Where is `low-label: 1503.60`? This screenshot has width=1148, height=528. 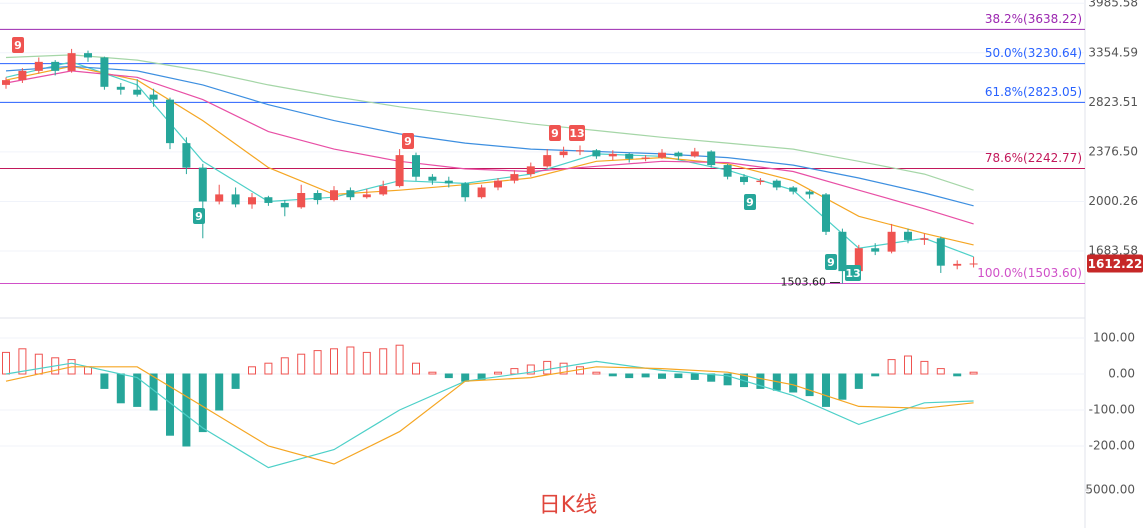
low-label: 1503.60 is located at coordinates (804, 282).